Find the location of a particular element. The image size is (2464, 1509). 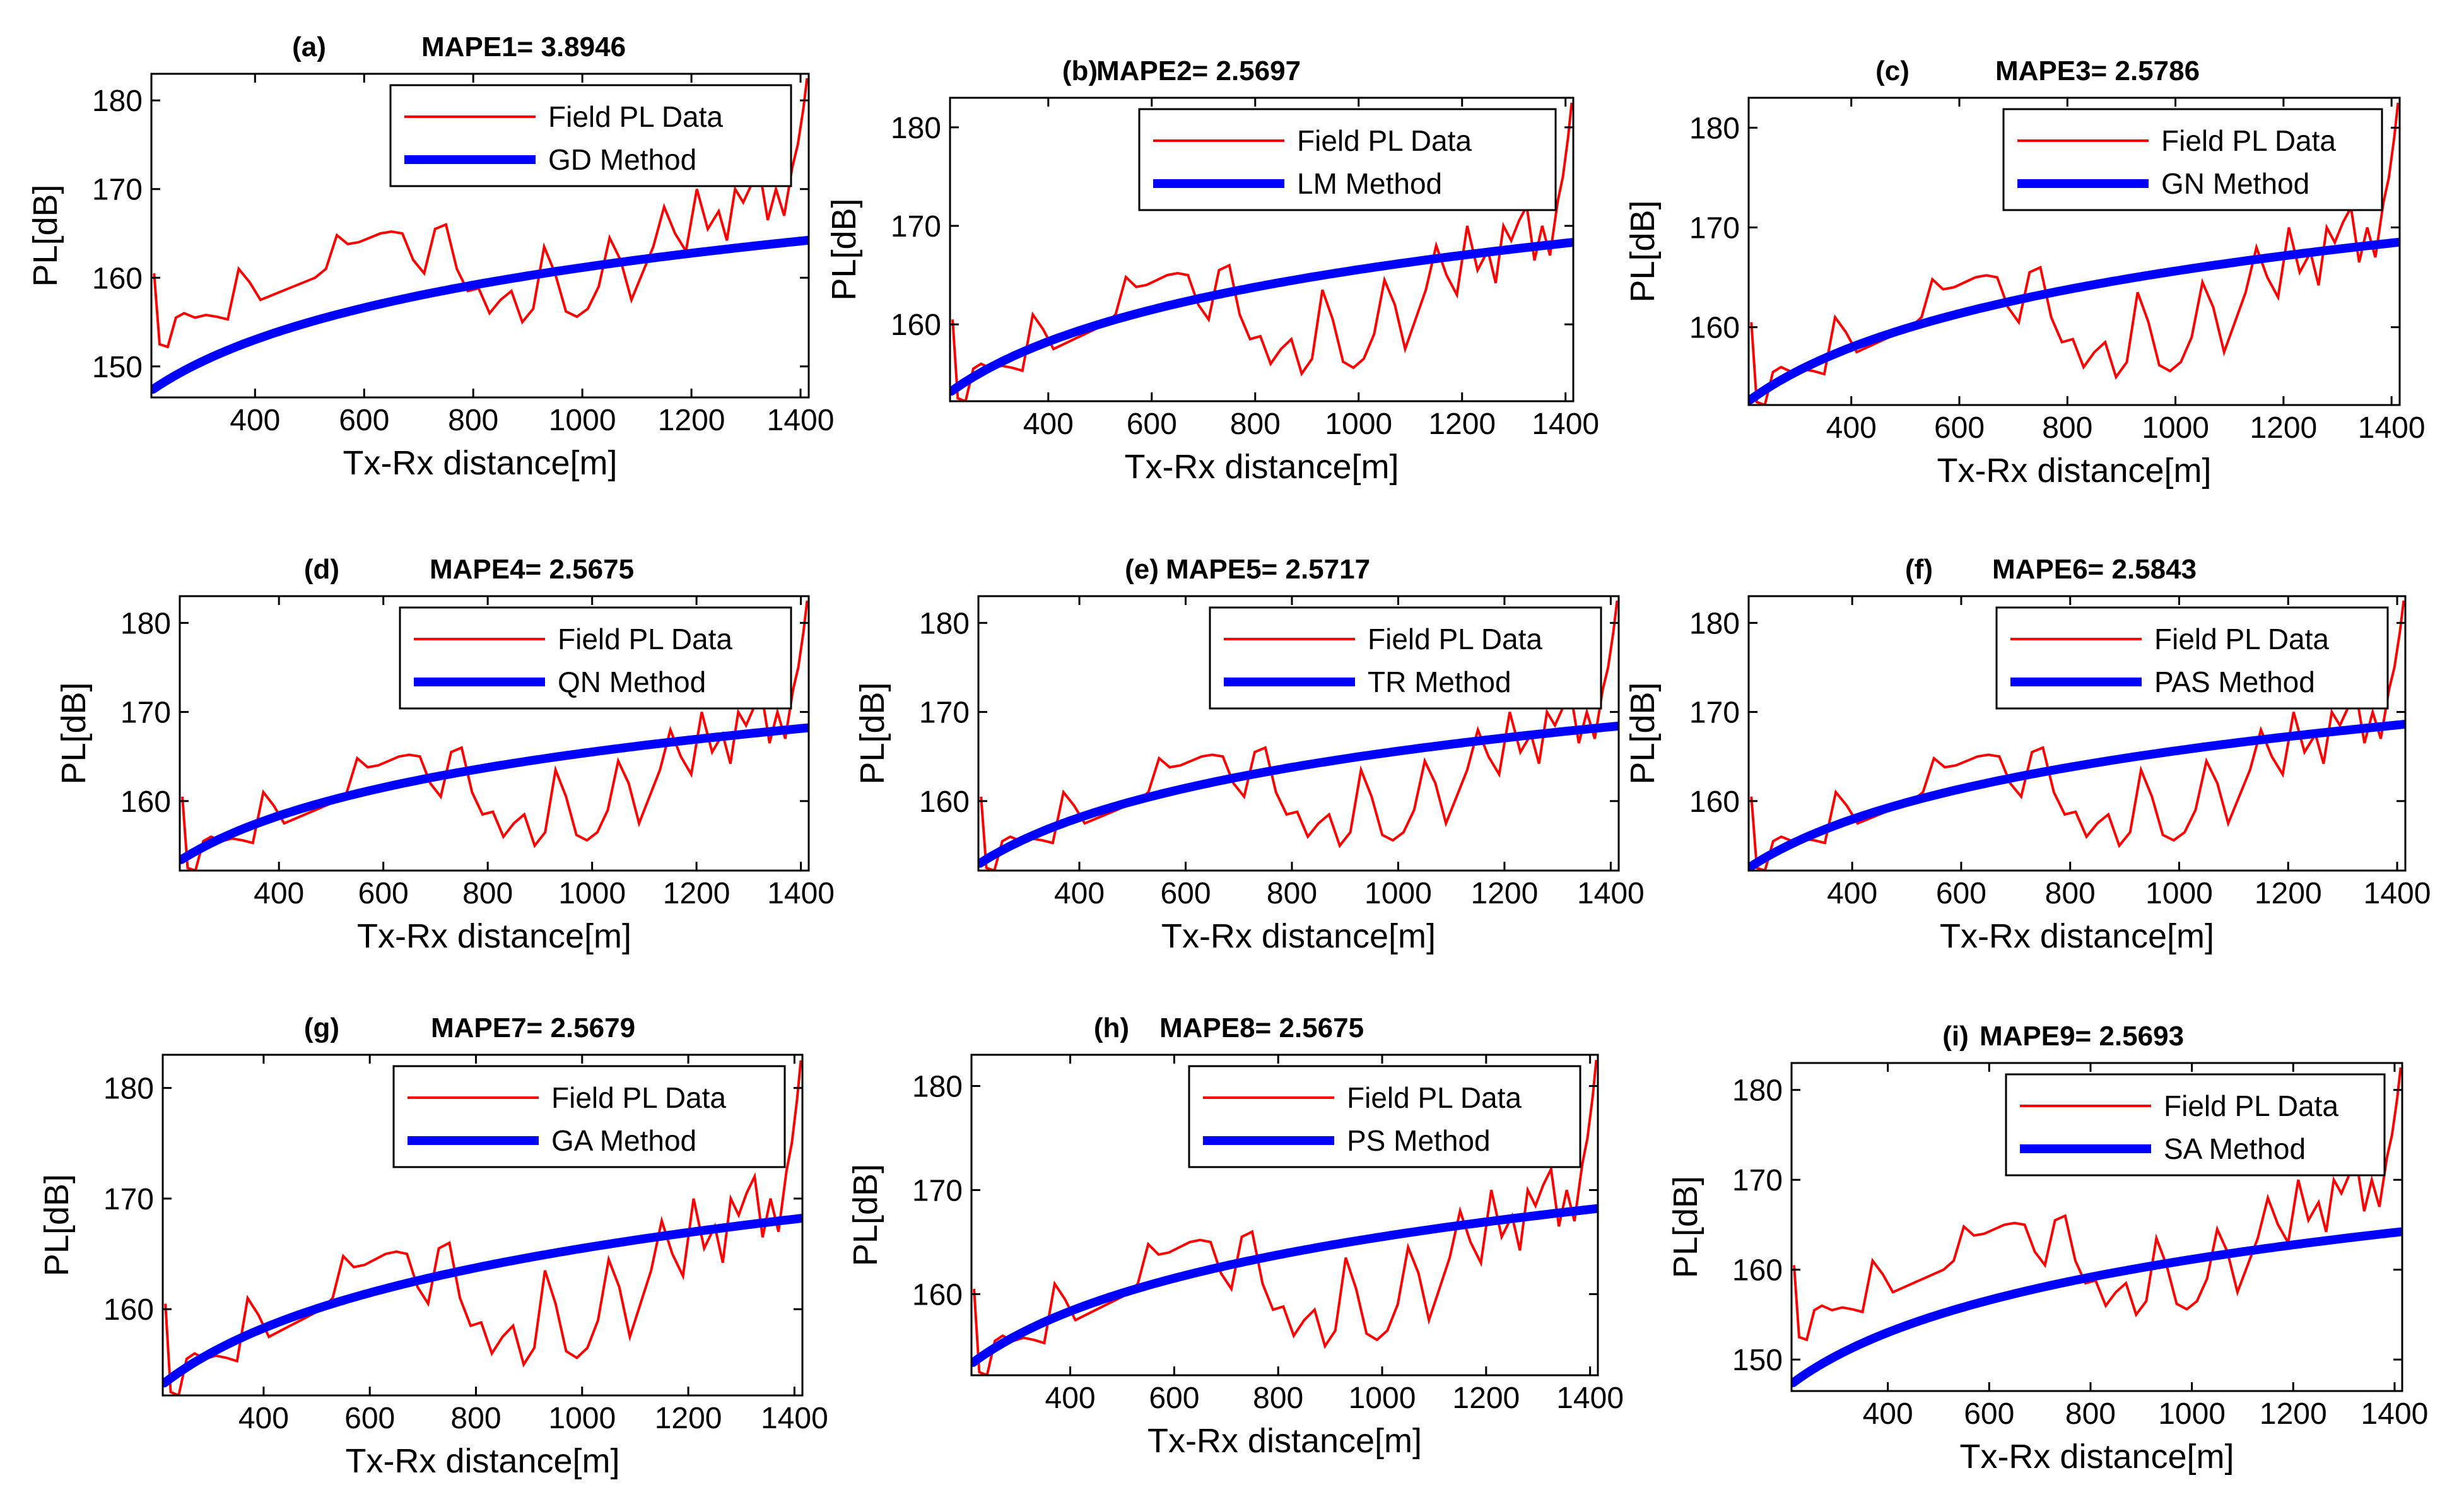

mape-title: MAPE3= 2.5786 is located at coordinates (2097, 71).